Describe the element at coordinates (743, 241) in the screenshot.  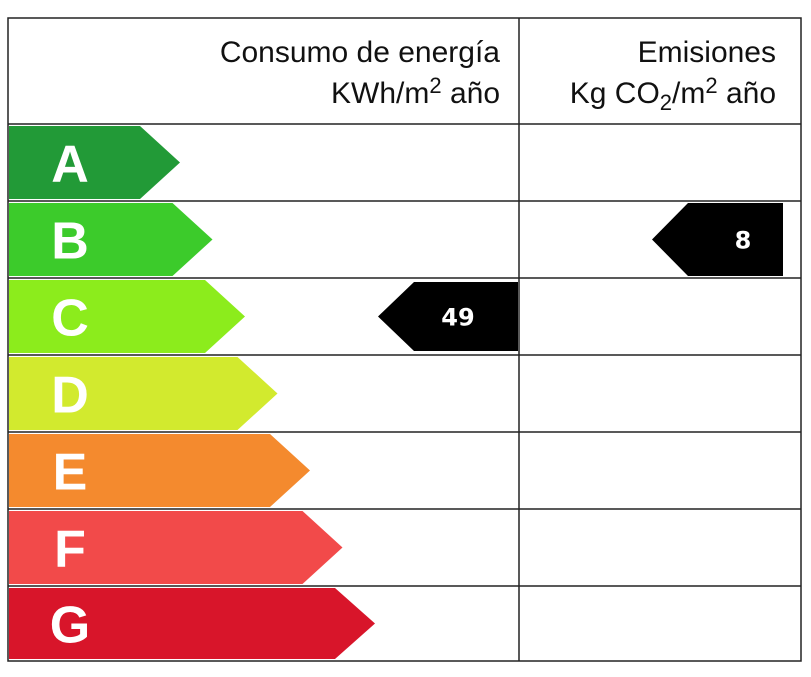
I see `emissions-value: 8` at that location.